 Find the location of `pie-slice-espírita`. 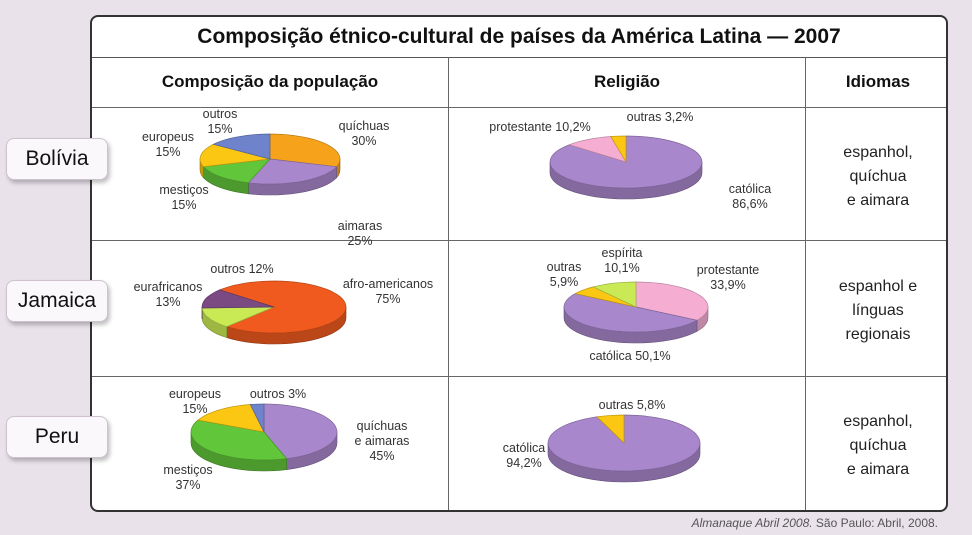

pie-slice-espírita is located at coordinates (614, 294).